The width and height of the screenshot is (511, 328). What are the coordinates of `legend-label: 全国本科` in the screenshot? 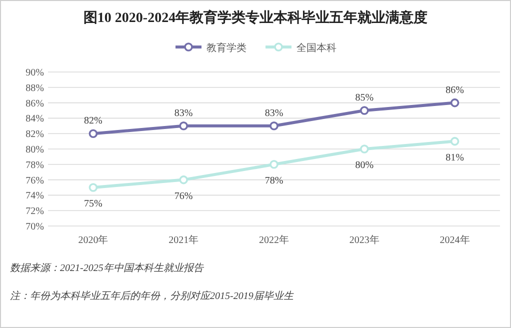 It's located at (316, 48).